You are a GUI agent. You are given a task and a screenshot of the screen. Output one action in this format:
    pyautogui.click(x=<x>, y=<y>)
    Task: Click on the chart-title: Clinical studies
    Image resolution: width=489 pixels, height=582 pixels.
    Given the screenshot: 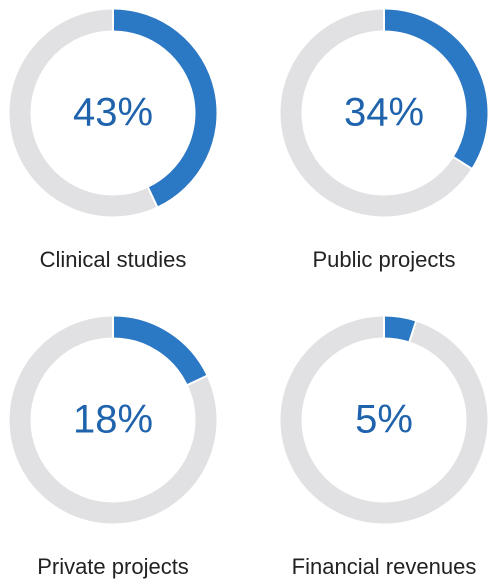 What is the action you would take?
    pyautogui.click(x=113, y=259)
    